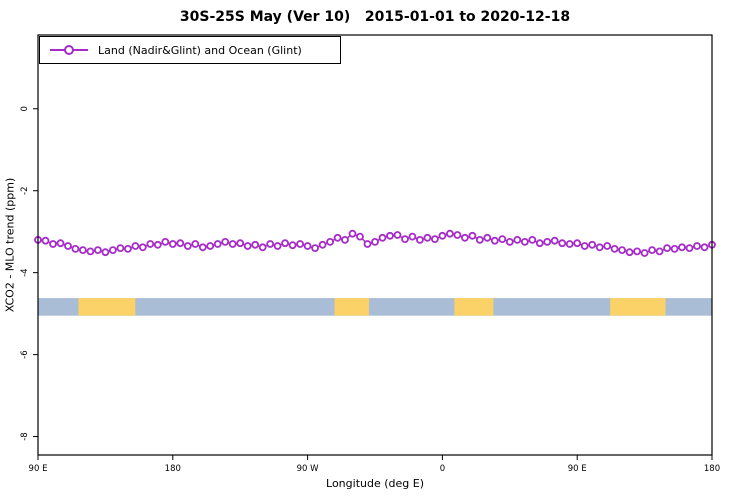 This screenshot has width=750, height=500. Describe the element at coordinates (712, 469) in the screenshot. I see `x-tick-label: 180` at that location.